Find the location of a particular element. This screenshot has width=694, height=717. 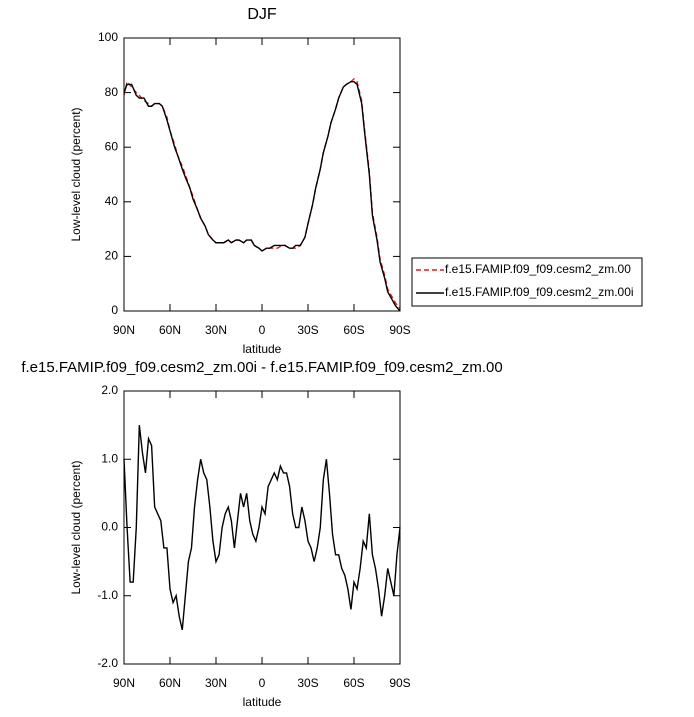

y-tick-label: 20 is located at coordinates (112, 256).